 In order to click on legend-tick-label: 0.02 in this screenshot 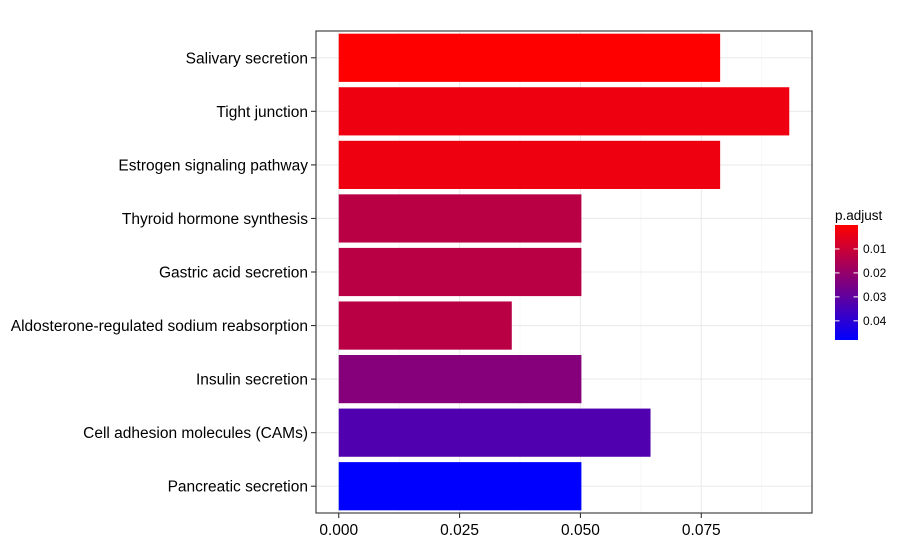, I will do `click(875, 273)`.